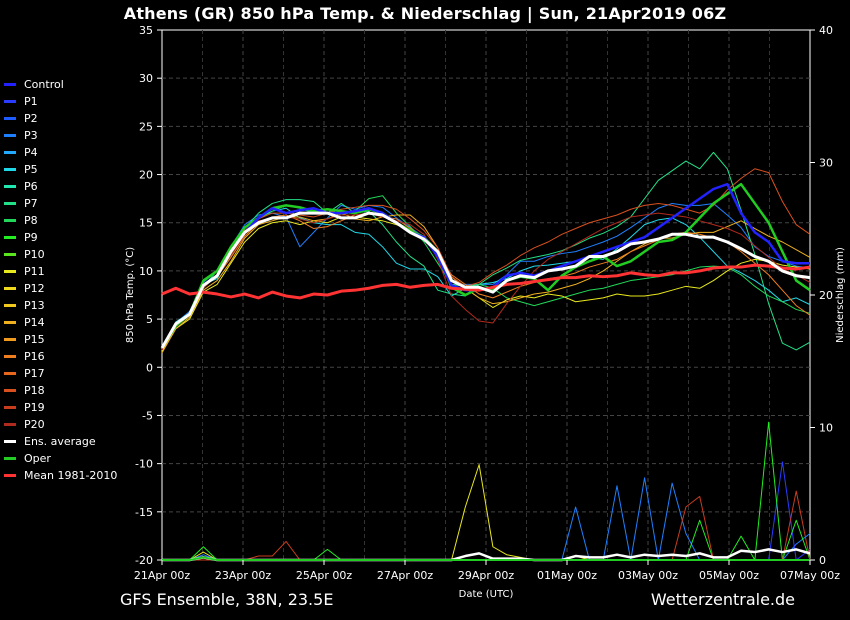 The height and width of the screenshot is (620, 850). What do you see at coordinates (60, 271) in the screenshot?
I see `legend-item: P11` at bounding box center [60, 271].